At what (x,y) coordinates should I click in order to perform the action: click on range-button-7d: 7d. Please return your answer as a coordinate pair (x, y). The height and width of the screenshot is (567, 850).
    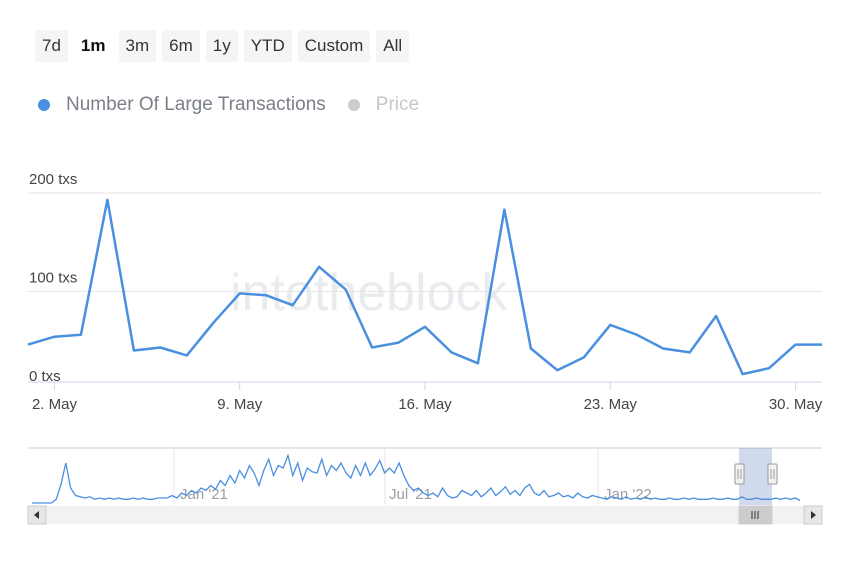
    Looking at the image, I should click on (51, 46).